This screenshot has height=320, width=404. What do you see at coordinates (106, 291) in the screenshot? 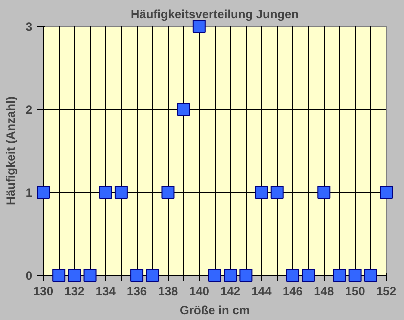
I see `x-tick-label: 134` at bounding box center [106, 291].